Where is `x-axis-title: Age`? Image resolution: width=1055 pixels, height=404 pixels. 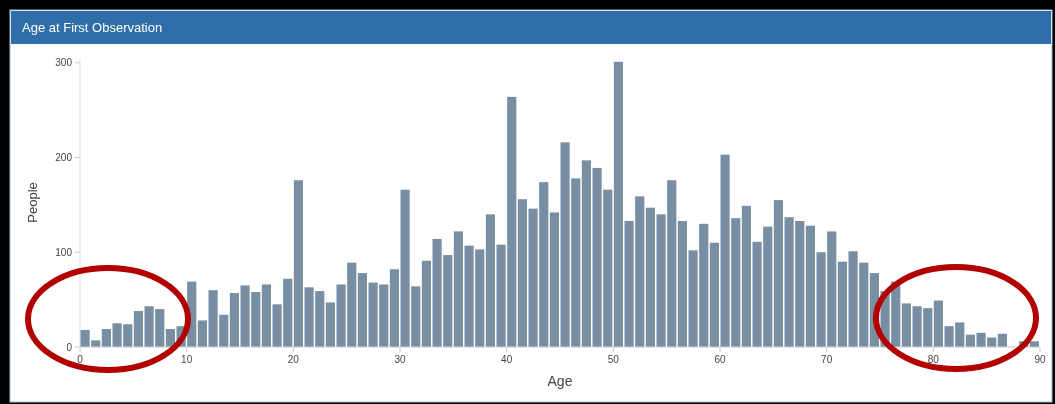 x-axis-title: Age is located at coordinates (560, 381).